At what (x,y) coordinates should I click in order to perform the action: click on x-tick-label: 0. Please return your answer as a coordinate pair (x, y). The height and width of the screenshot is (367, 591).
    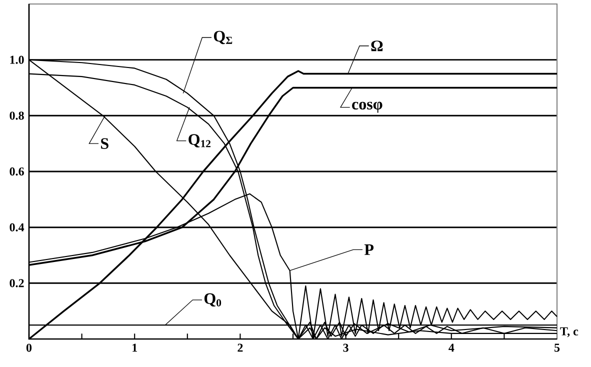
    Looking at the image, I should click on (29, 348).